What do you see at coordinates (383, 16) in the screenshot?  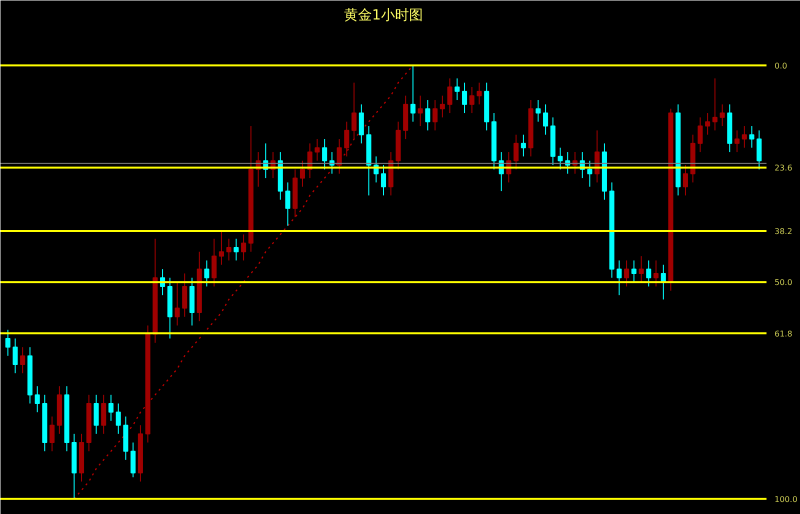 I see `chart-title: 黄金1小时图` at bounding box center [383, 16].